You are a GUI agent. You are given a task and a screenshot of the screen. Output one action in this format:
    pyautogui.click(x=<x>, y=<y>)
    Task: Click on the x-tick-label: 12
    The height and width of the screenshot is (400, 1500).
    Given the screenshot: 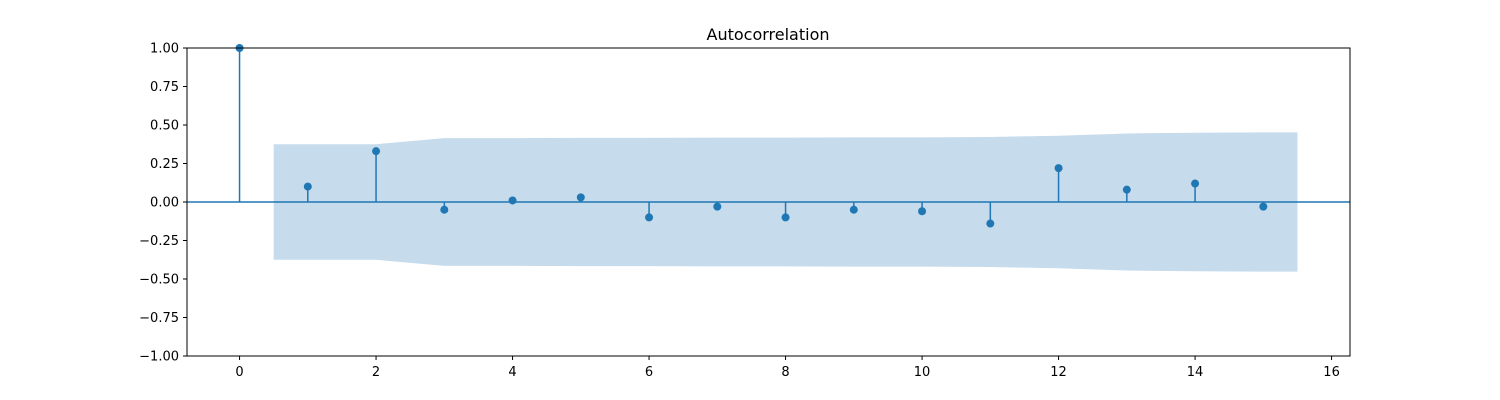 What is the action you would take?
    pyautogui.click(x=1058, y=372)
    